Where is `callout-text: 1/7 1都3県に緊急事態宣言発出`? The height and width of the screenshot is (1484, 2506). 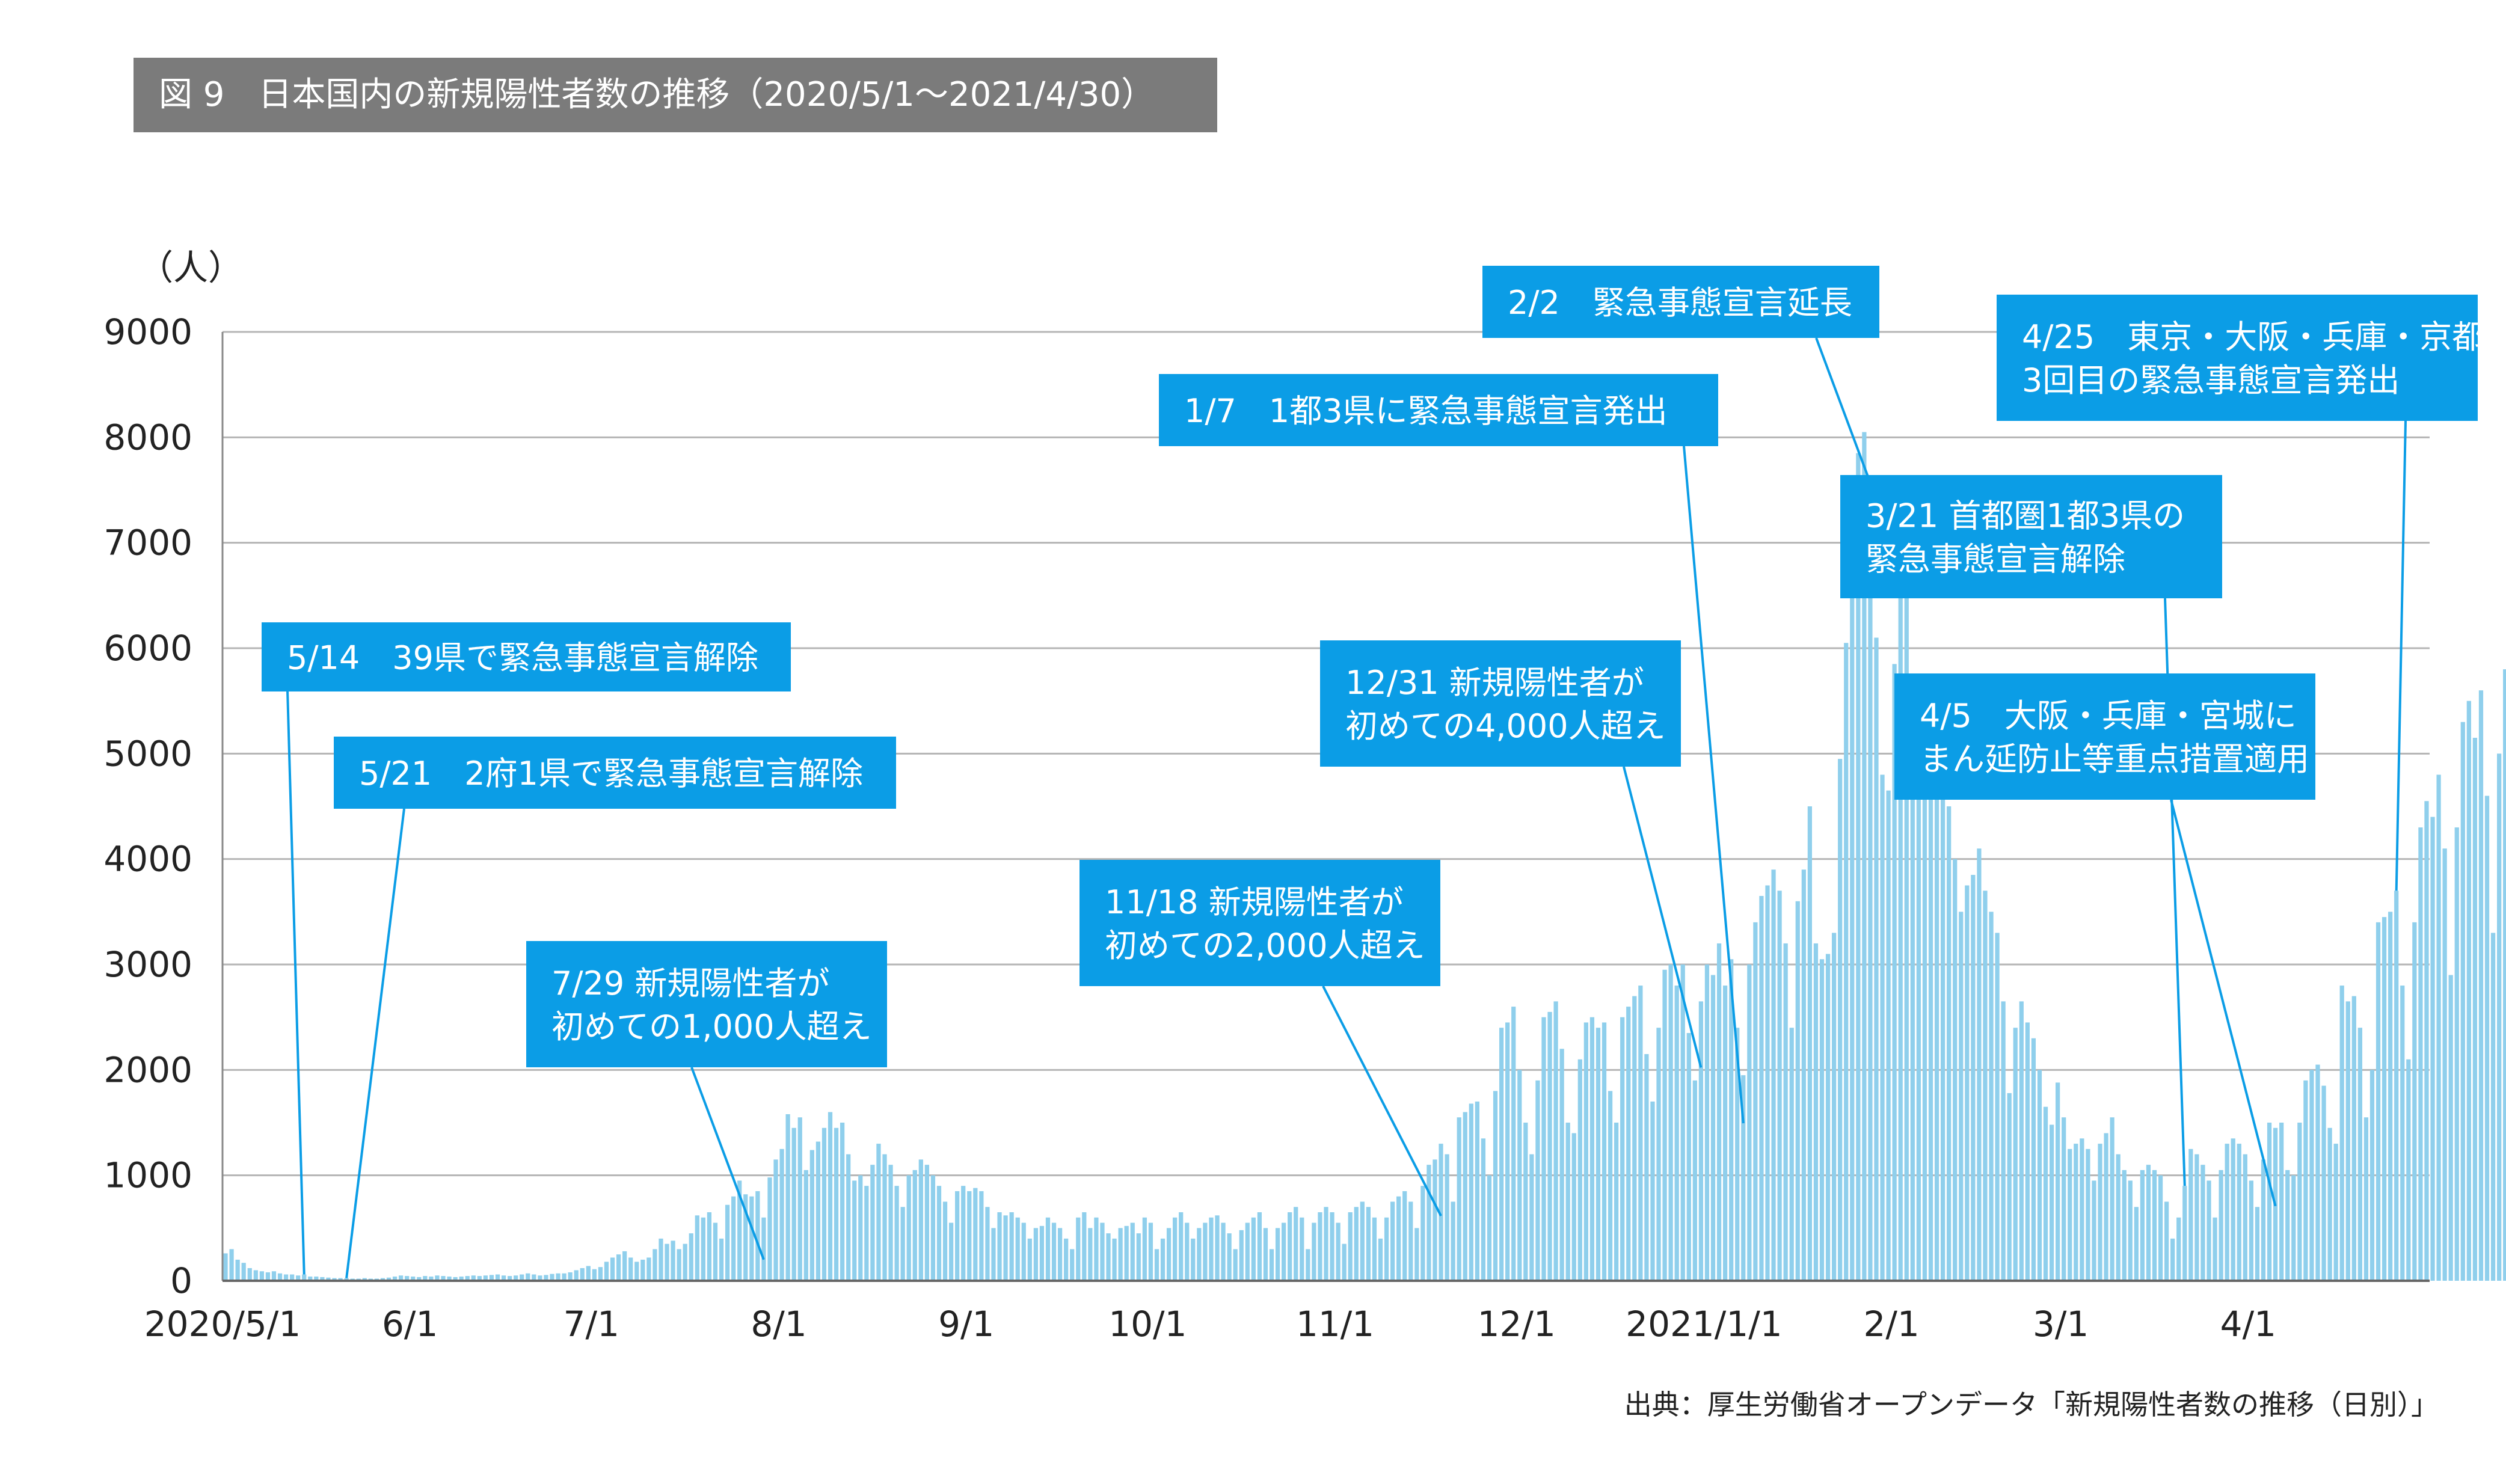
callout-text: 1/7 1都3県に緊急事態宣言発出 is located at coordinates (1426, 411).